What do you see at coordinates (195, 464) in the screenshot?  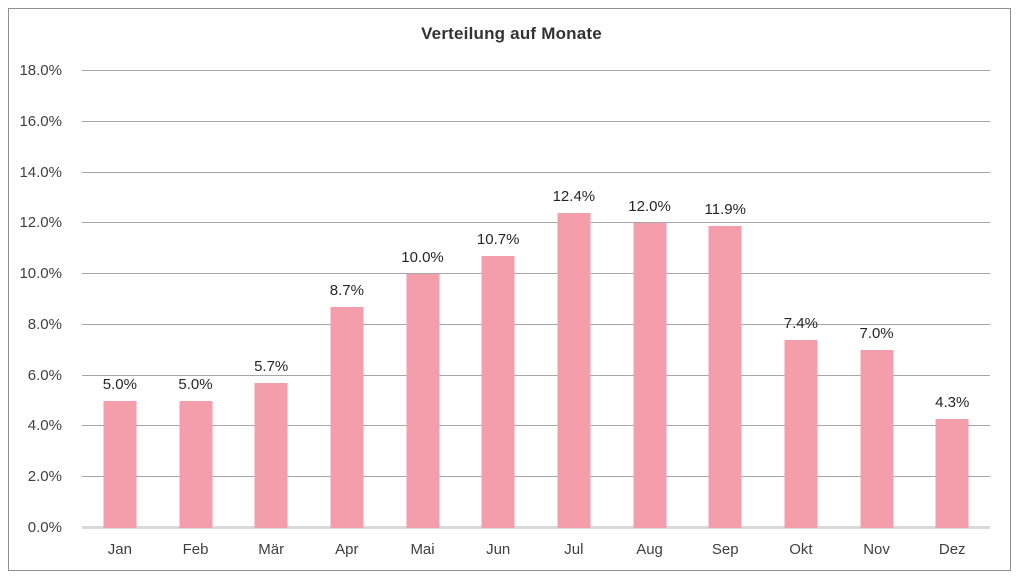 I see `bar-feb` at bounding box center [195, 464].